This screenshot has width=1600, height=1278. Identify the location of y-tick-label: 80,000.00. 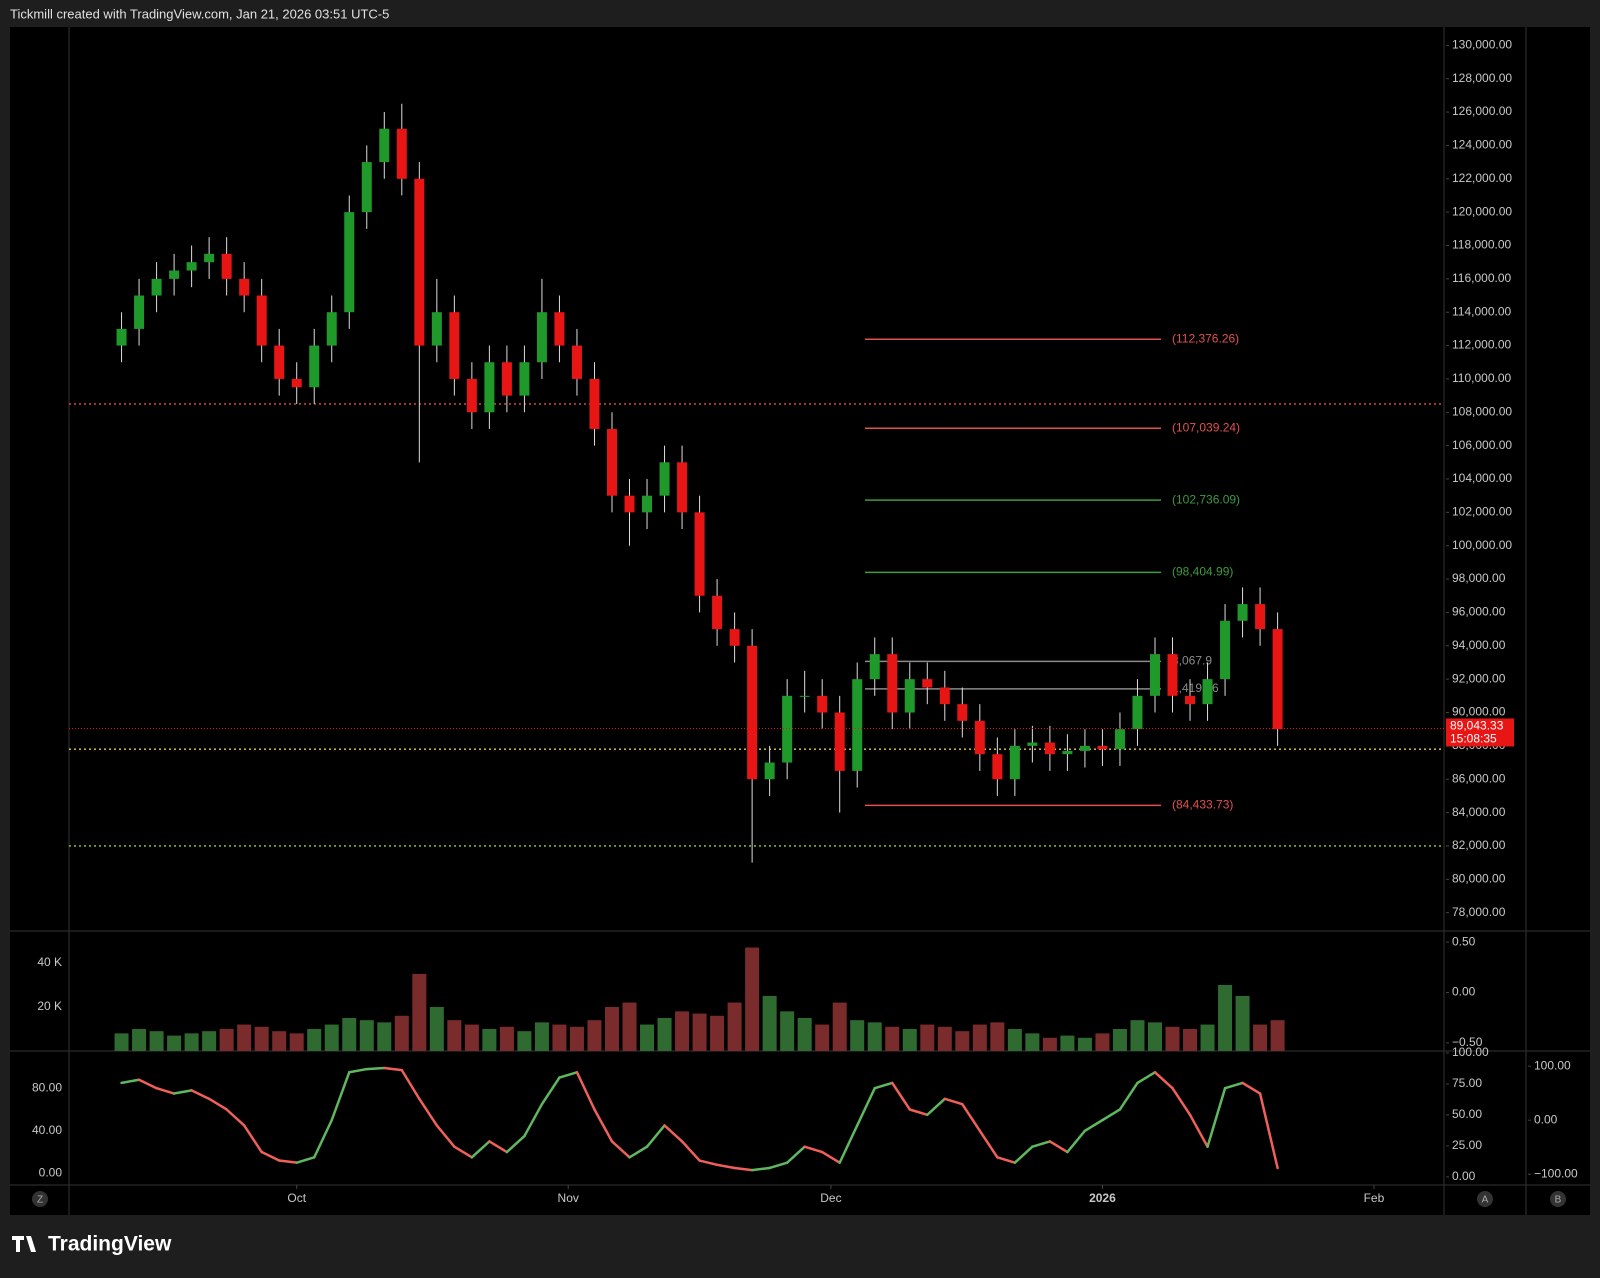
(1479, 878).